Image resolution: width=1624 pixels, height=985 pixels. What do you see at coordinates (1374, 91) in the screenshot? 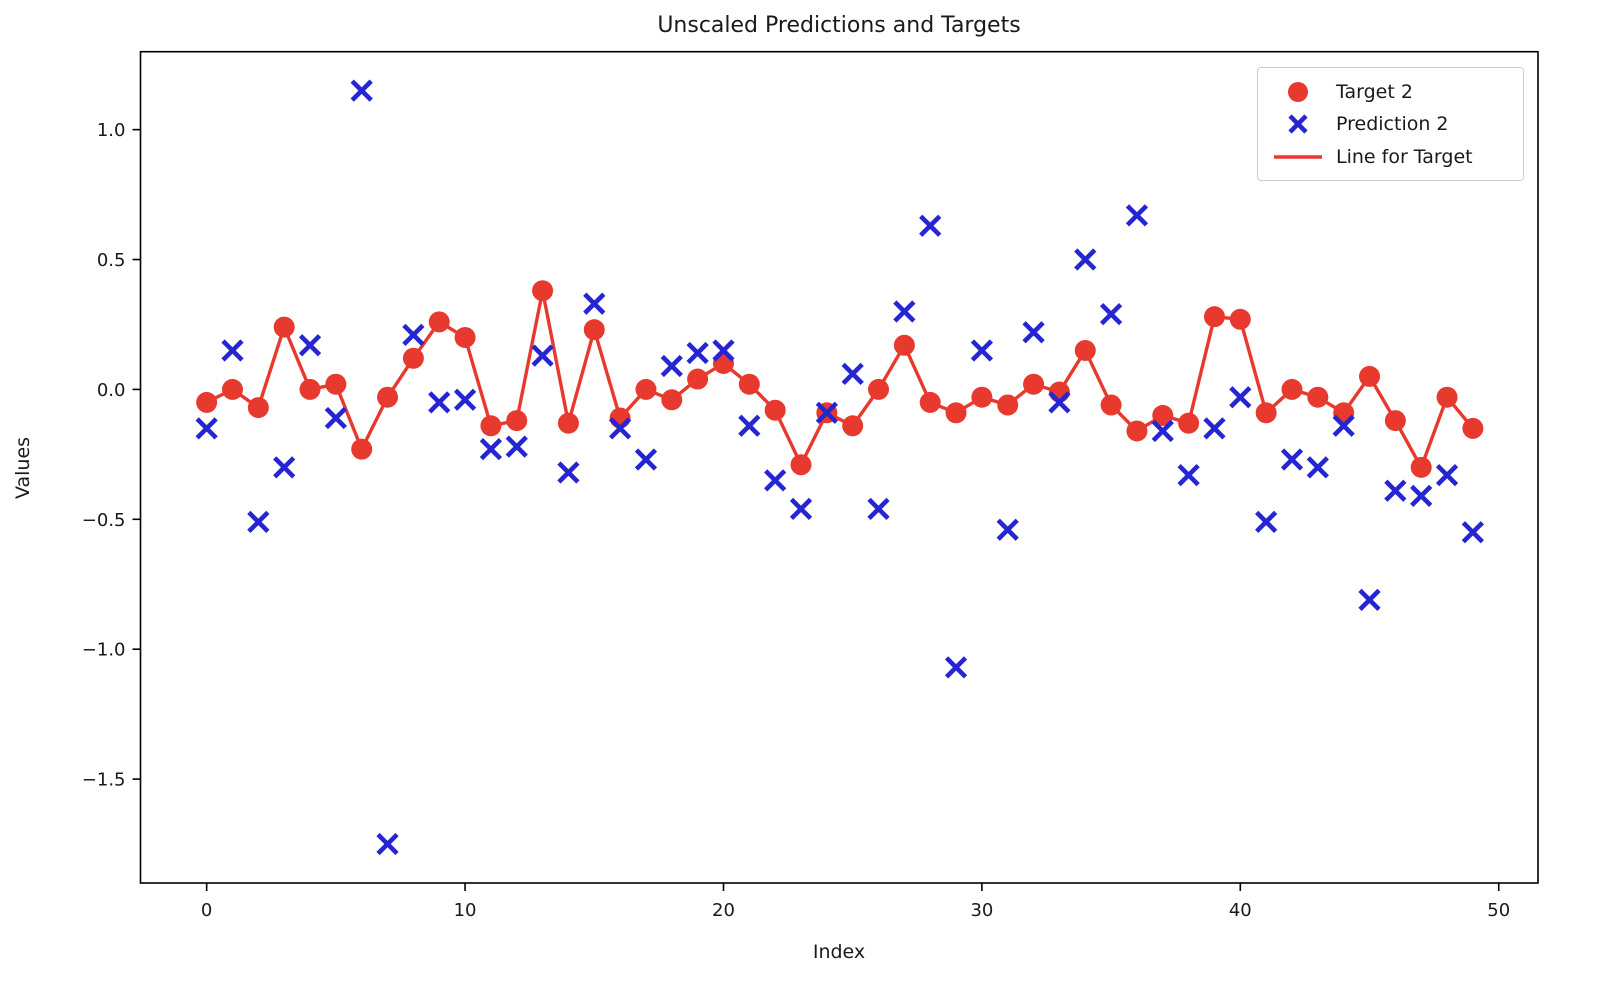
I see `legend-label-target: Target 2` at bounding box center [1374, 91].